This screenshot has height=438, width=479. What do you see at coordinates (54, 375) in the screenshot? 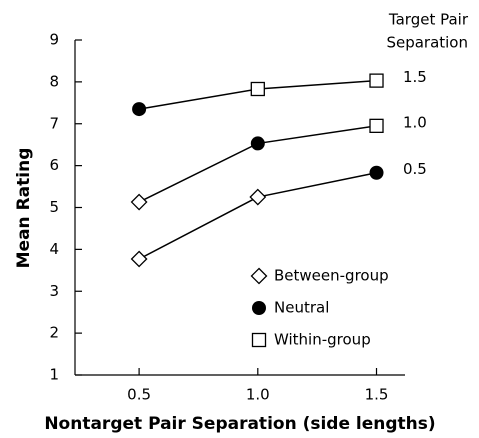
I see `y-tick-label: 1` at bounding box center [54, 375].